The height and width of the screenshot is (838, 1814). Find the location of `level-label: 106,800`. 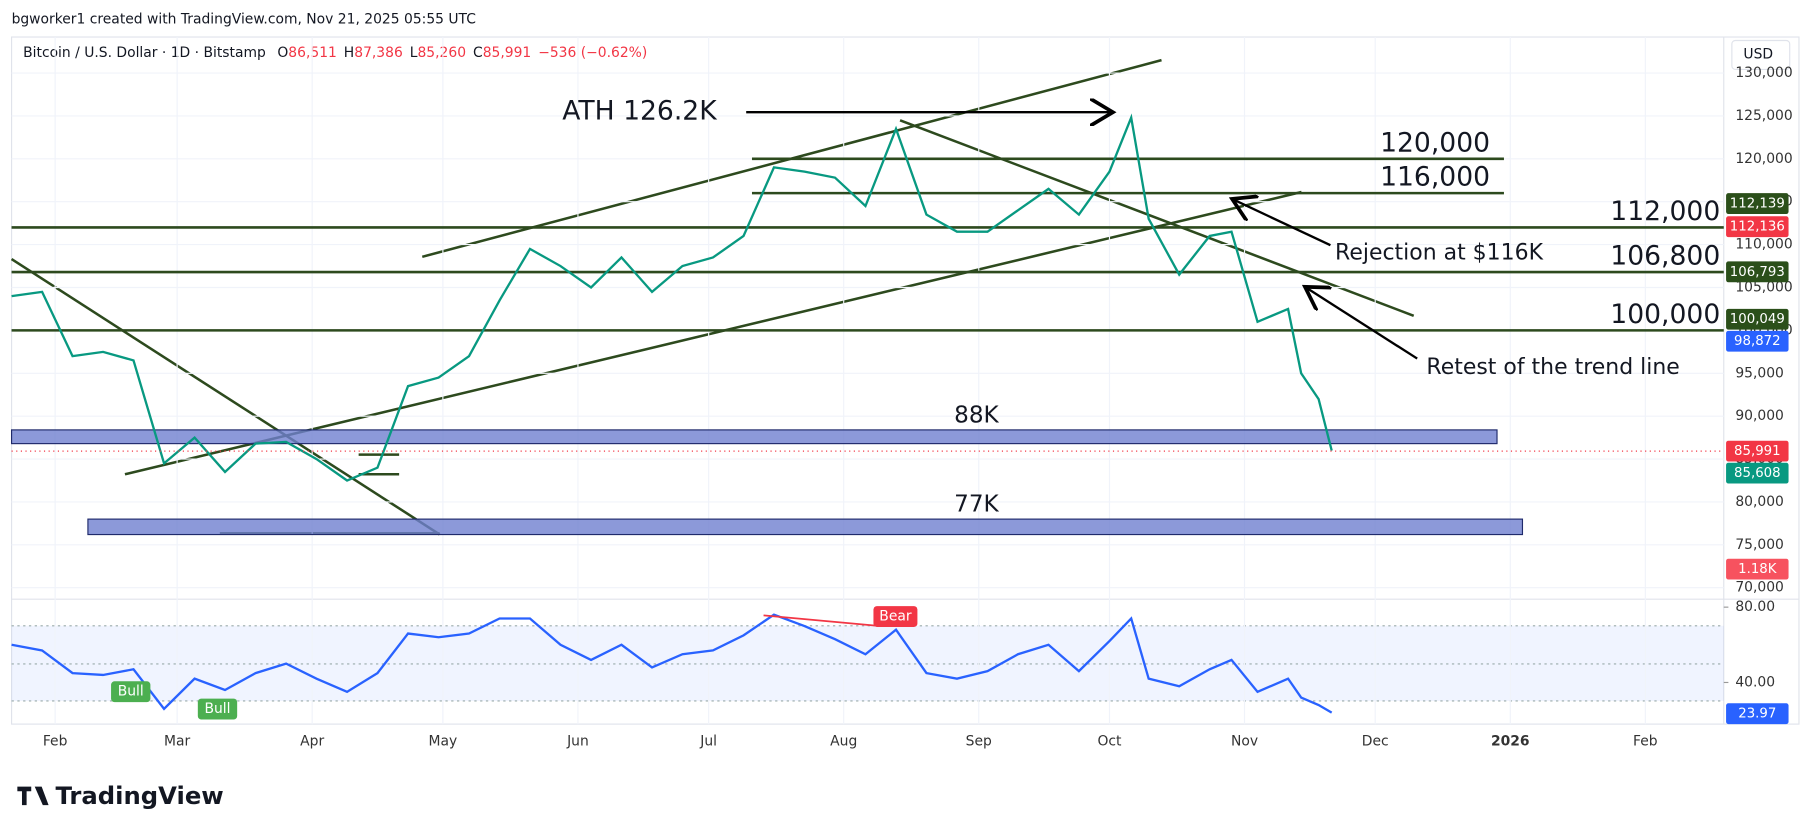

level-label: 106,800 is located at coordinates (1665, 256).